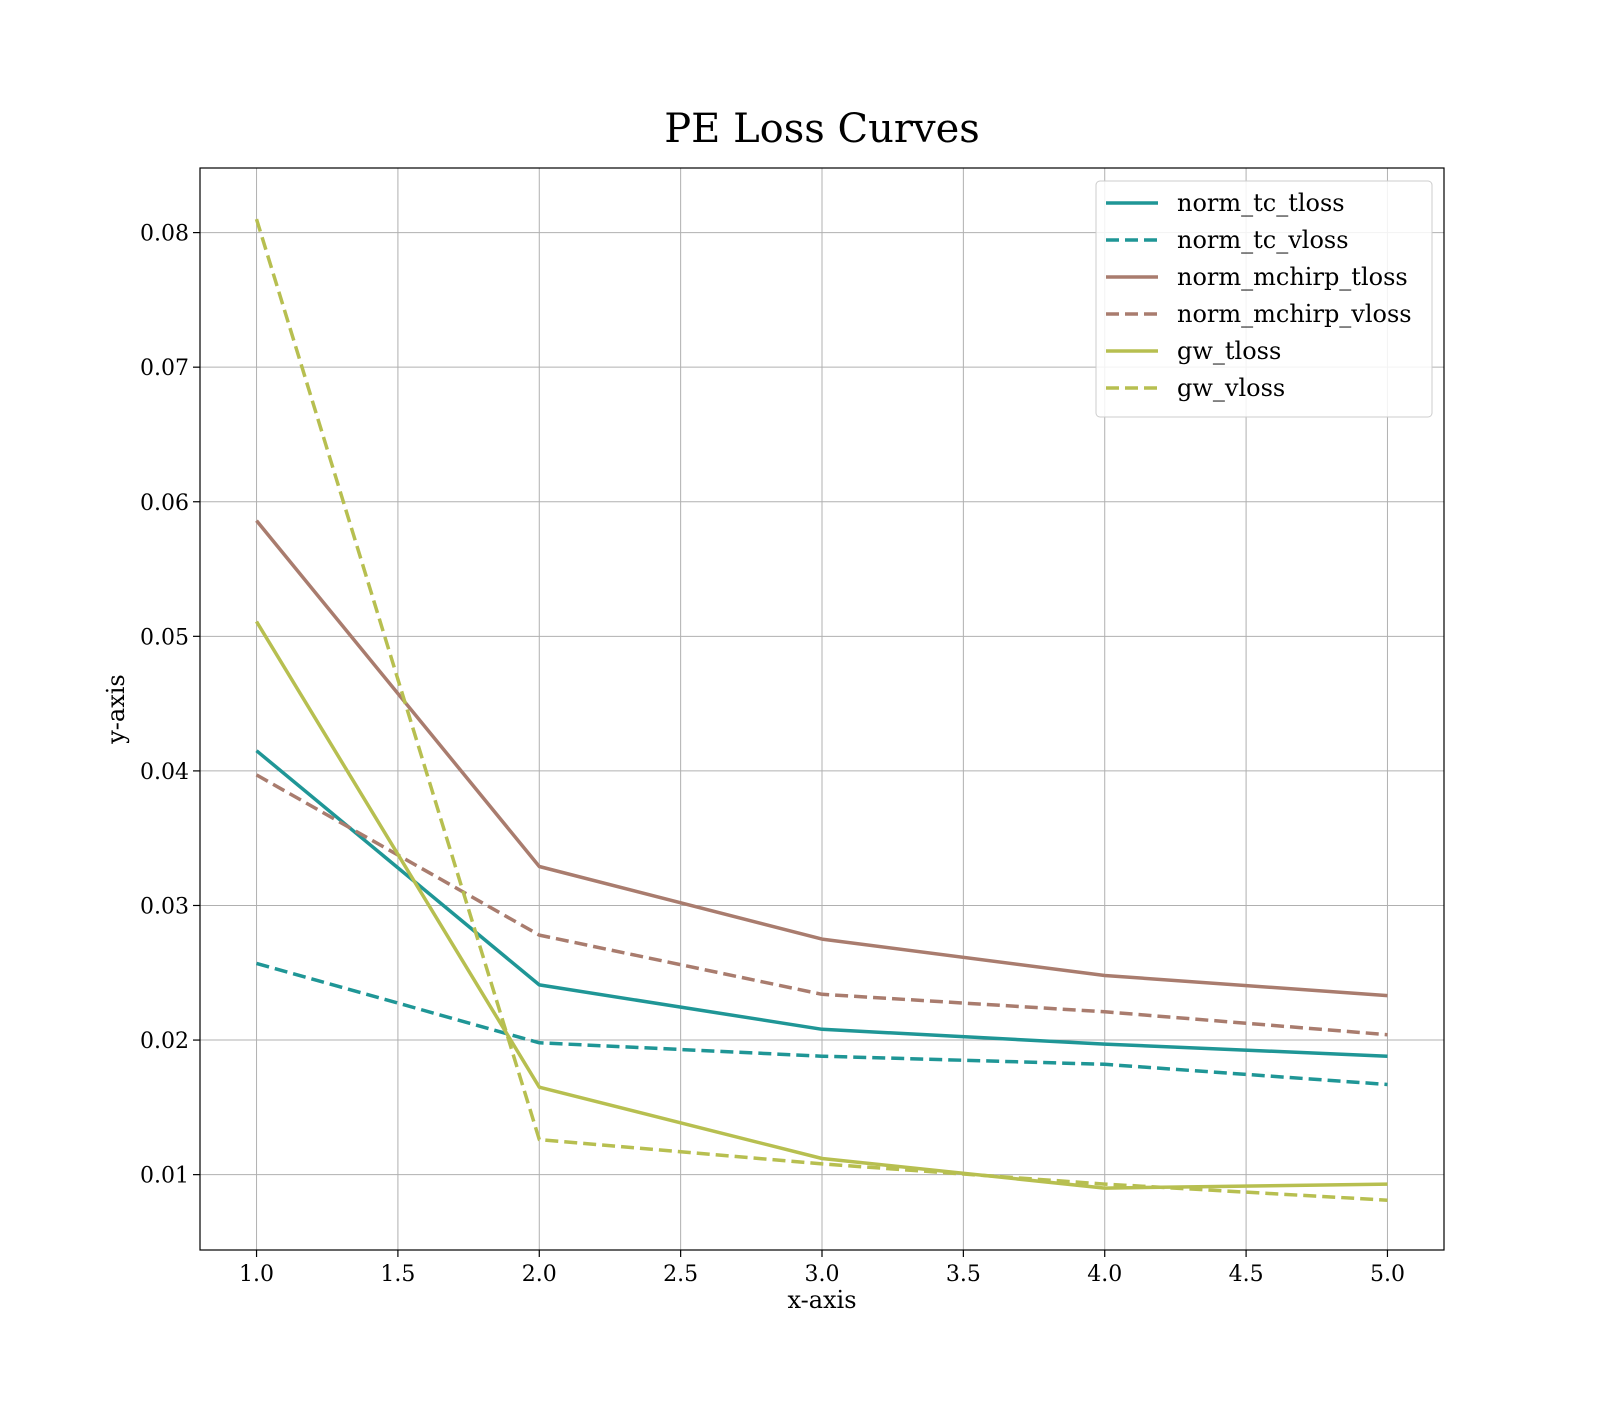 The width and height of the screenshot is (1600, 1404). What do you see at coordinates (680, 1274) in the screenshot?
I see `x-tick-label: 2.5` at bounding box center [680, 1274].